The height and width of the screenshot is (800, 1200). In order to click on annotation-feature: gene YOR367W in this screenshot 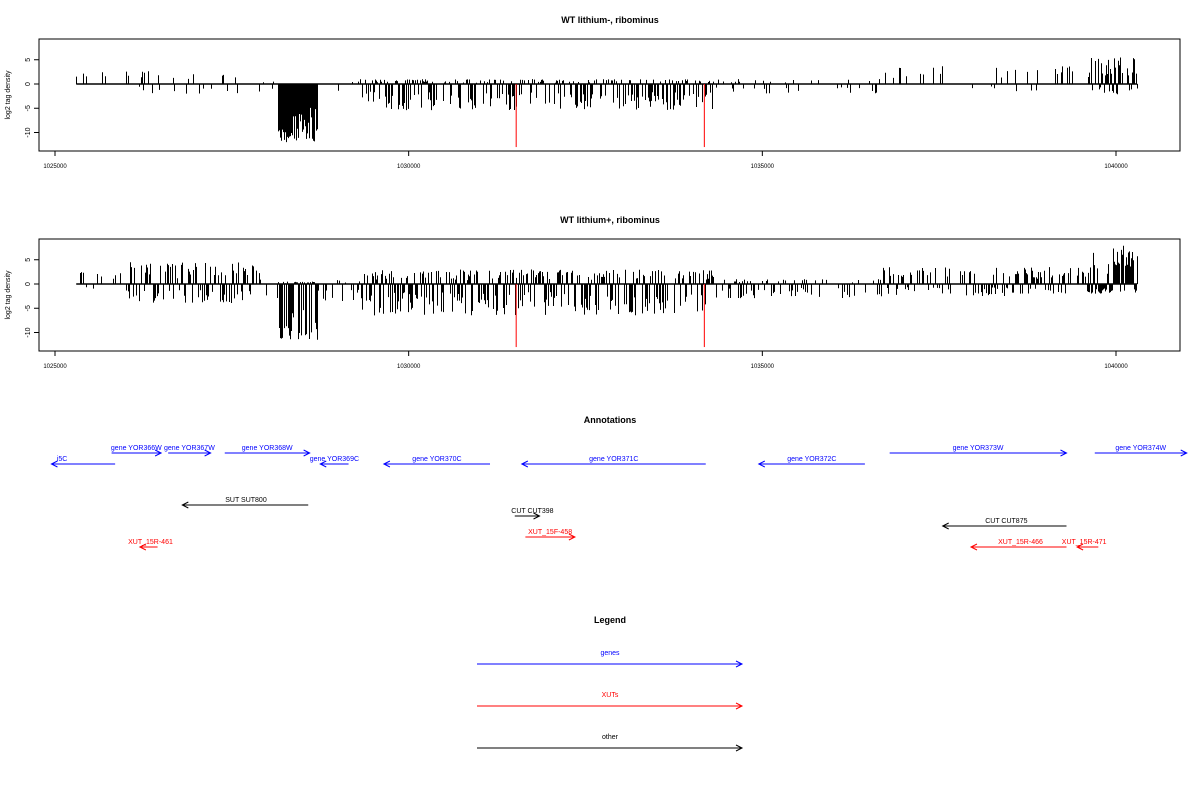, I will do `click(189, 451)`.